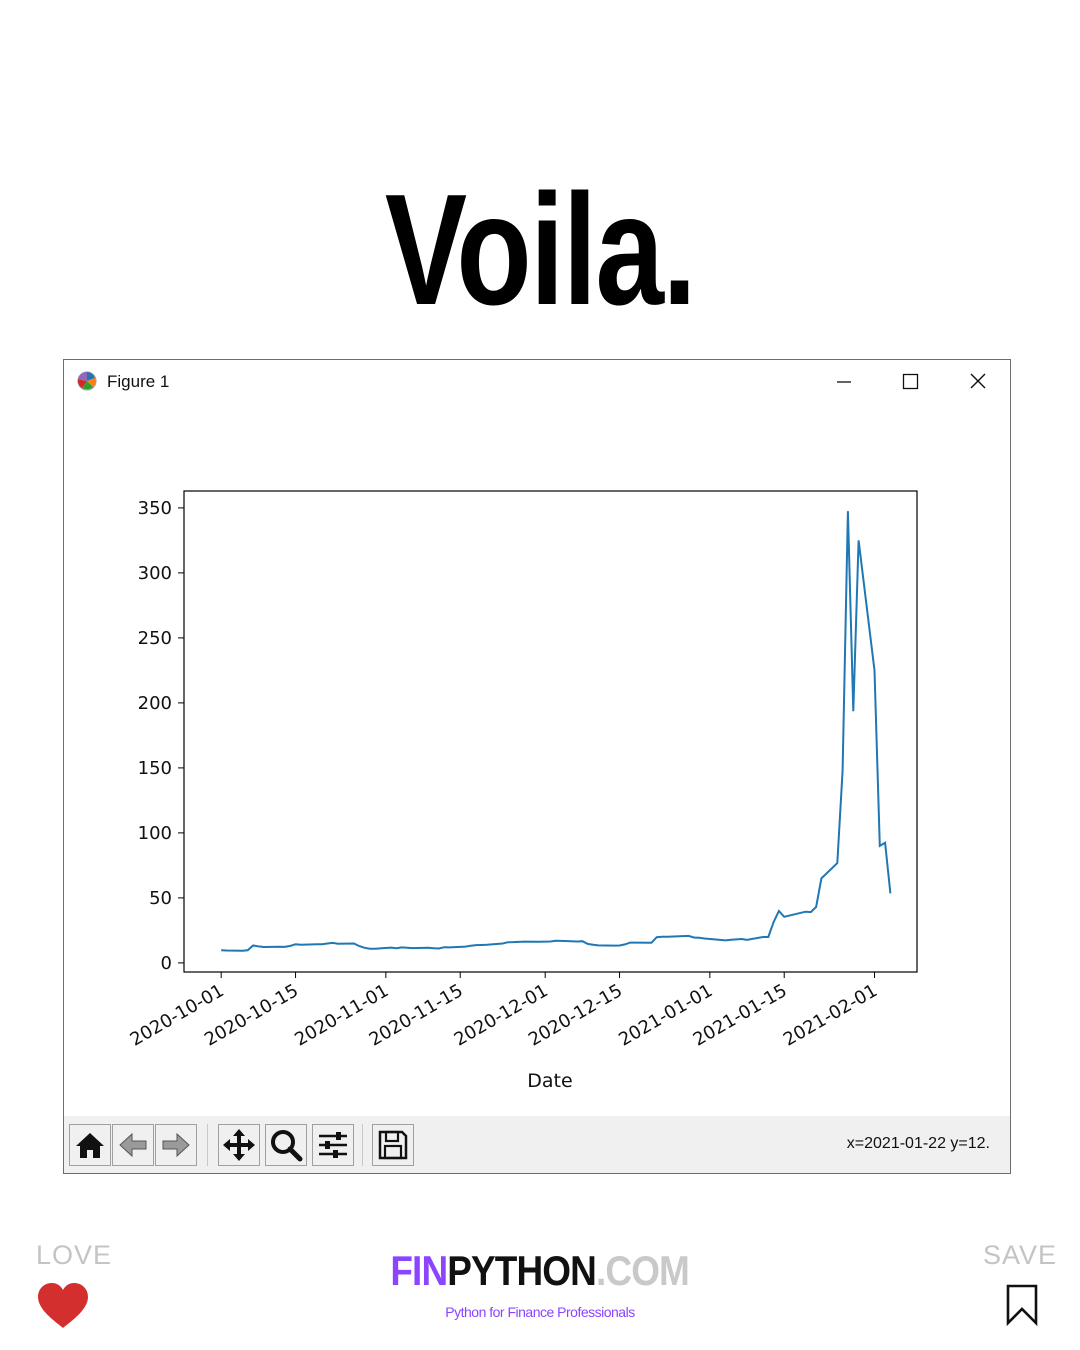  I want to click on back-arrow-icon, so click(133, 1145).